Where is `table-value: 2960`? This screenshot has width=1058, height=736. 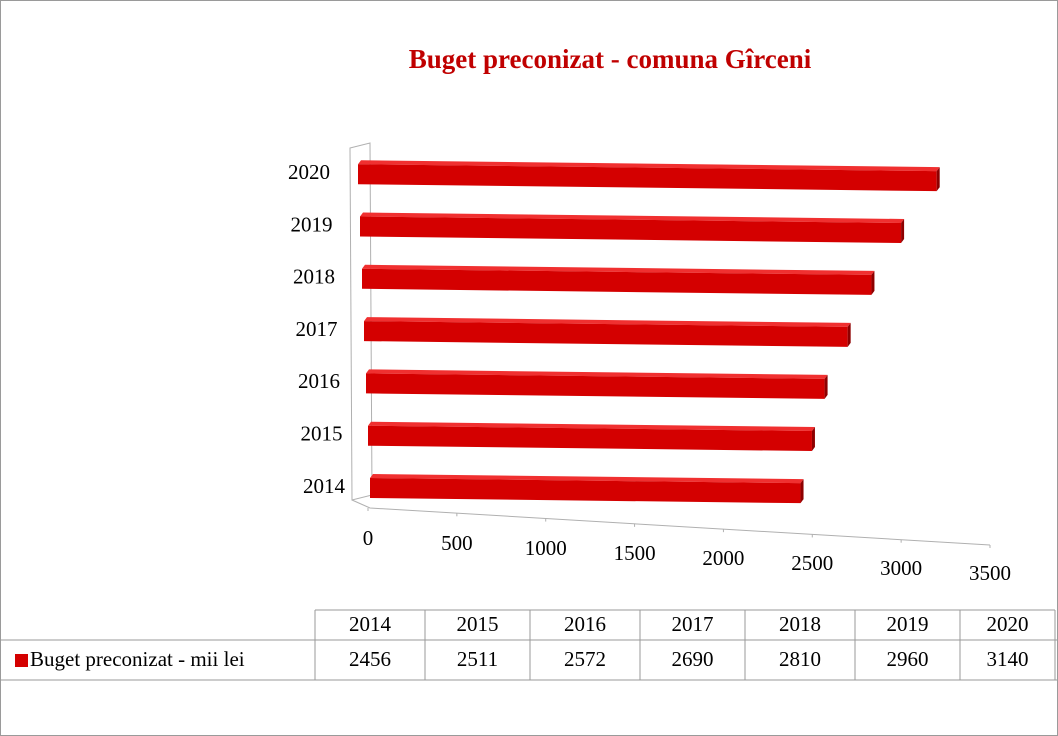 table-value: 2960 is located at coordinates (908, 659).